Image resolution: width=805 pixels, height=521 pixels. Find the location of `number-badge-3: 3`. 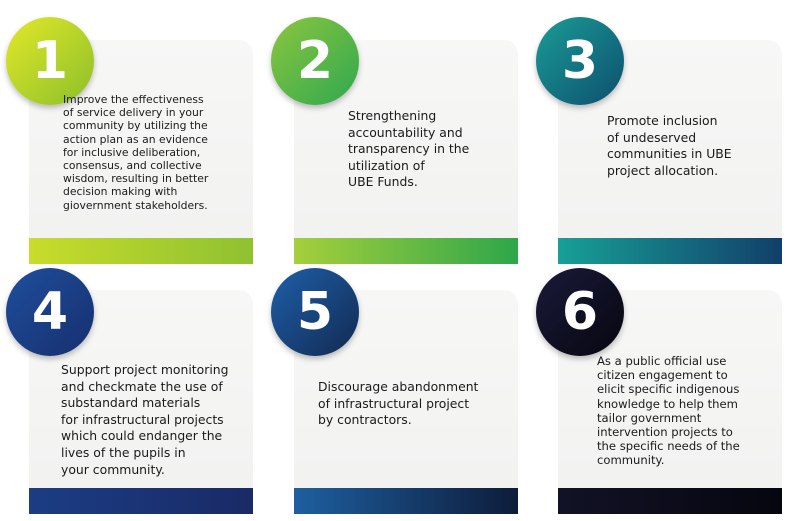

number-badge-3: 3 is located at coordinates (580, 61).